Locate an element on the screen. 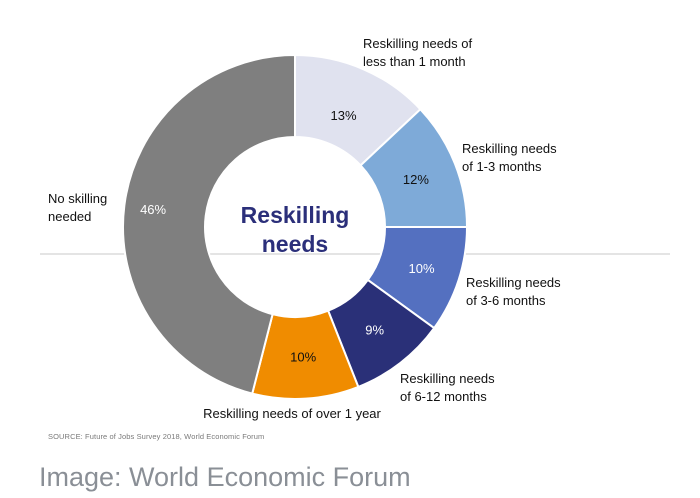  center-title-line-2: needs is located at coordinates (295, 244).